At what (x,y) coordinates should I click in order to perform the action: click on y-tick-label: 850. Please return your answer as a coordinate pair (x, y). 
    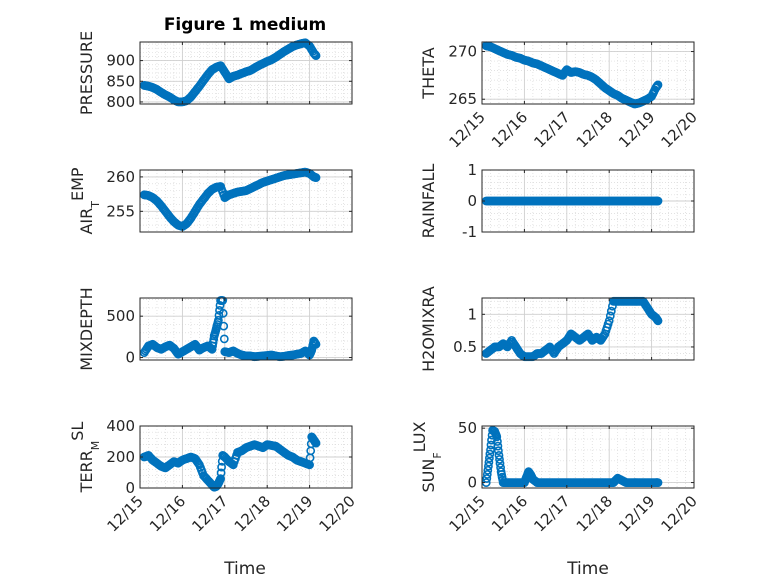
    Looking at the image, I should click on (120, 81).